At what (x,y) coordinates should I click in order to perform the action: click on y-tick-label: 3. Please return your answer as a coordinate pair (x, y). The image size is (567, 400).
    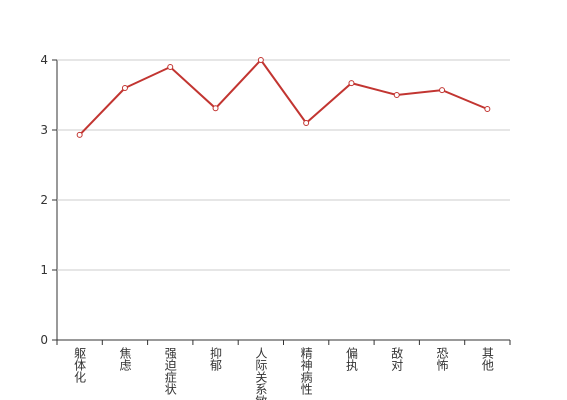
    Looking at the image, I should click on (44, 130).